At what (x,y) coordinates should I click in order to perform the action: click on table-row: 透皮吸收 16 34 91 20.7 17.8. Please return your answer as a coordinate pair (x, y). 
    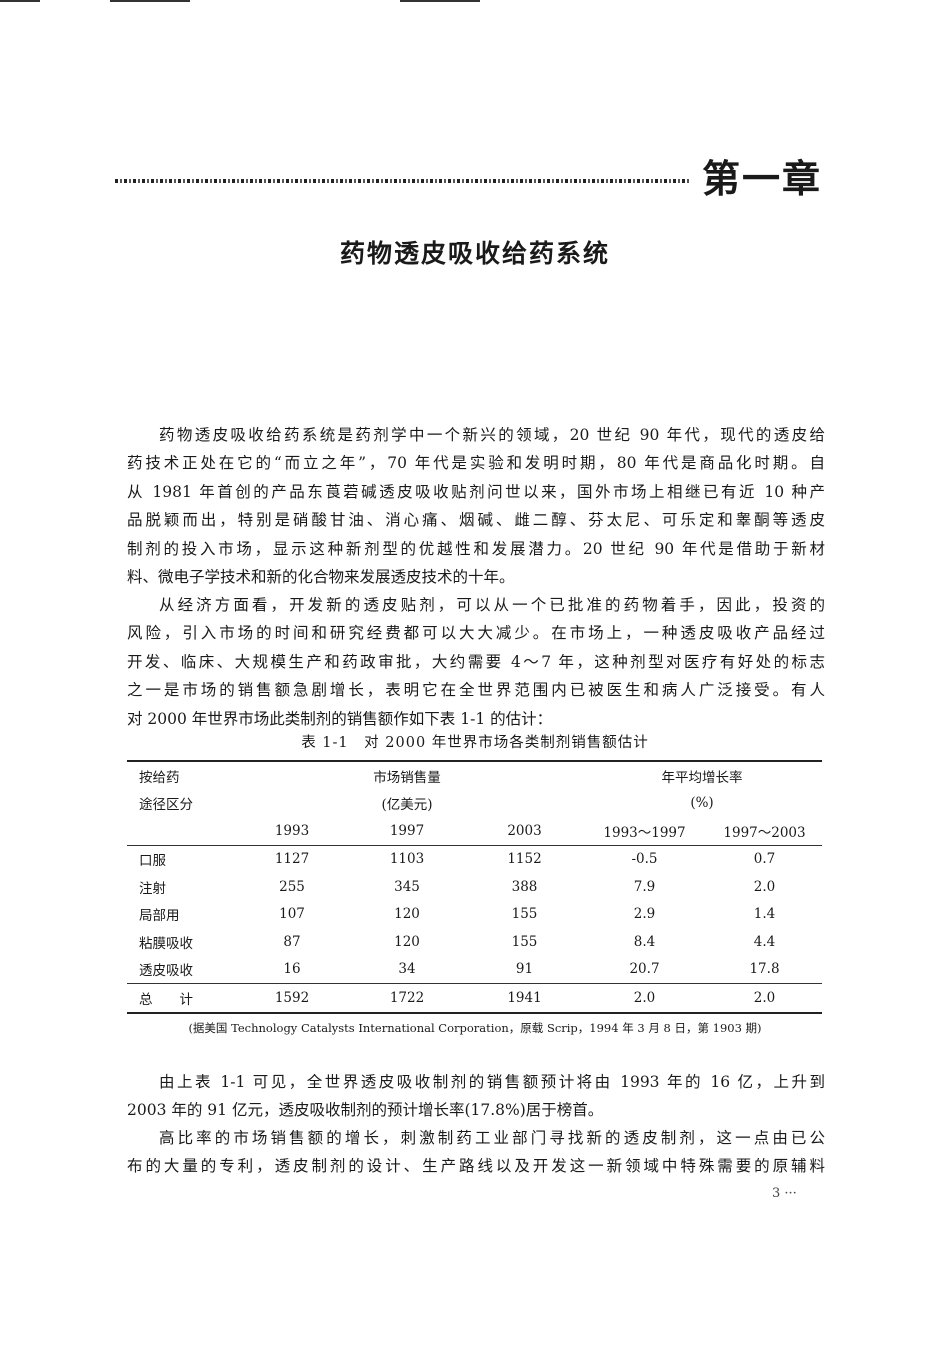
    Looking at the image, I should click on (474, 970).